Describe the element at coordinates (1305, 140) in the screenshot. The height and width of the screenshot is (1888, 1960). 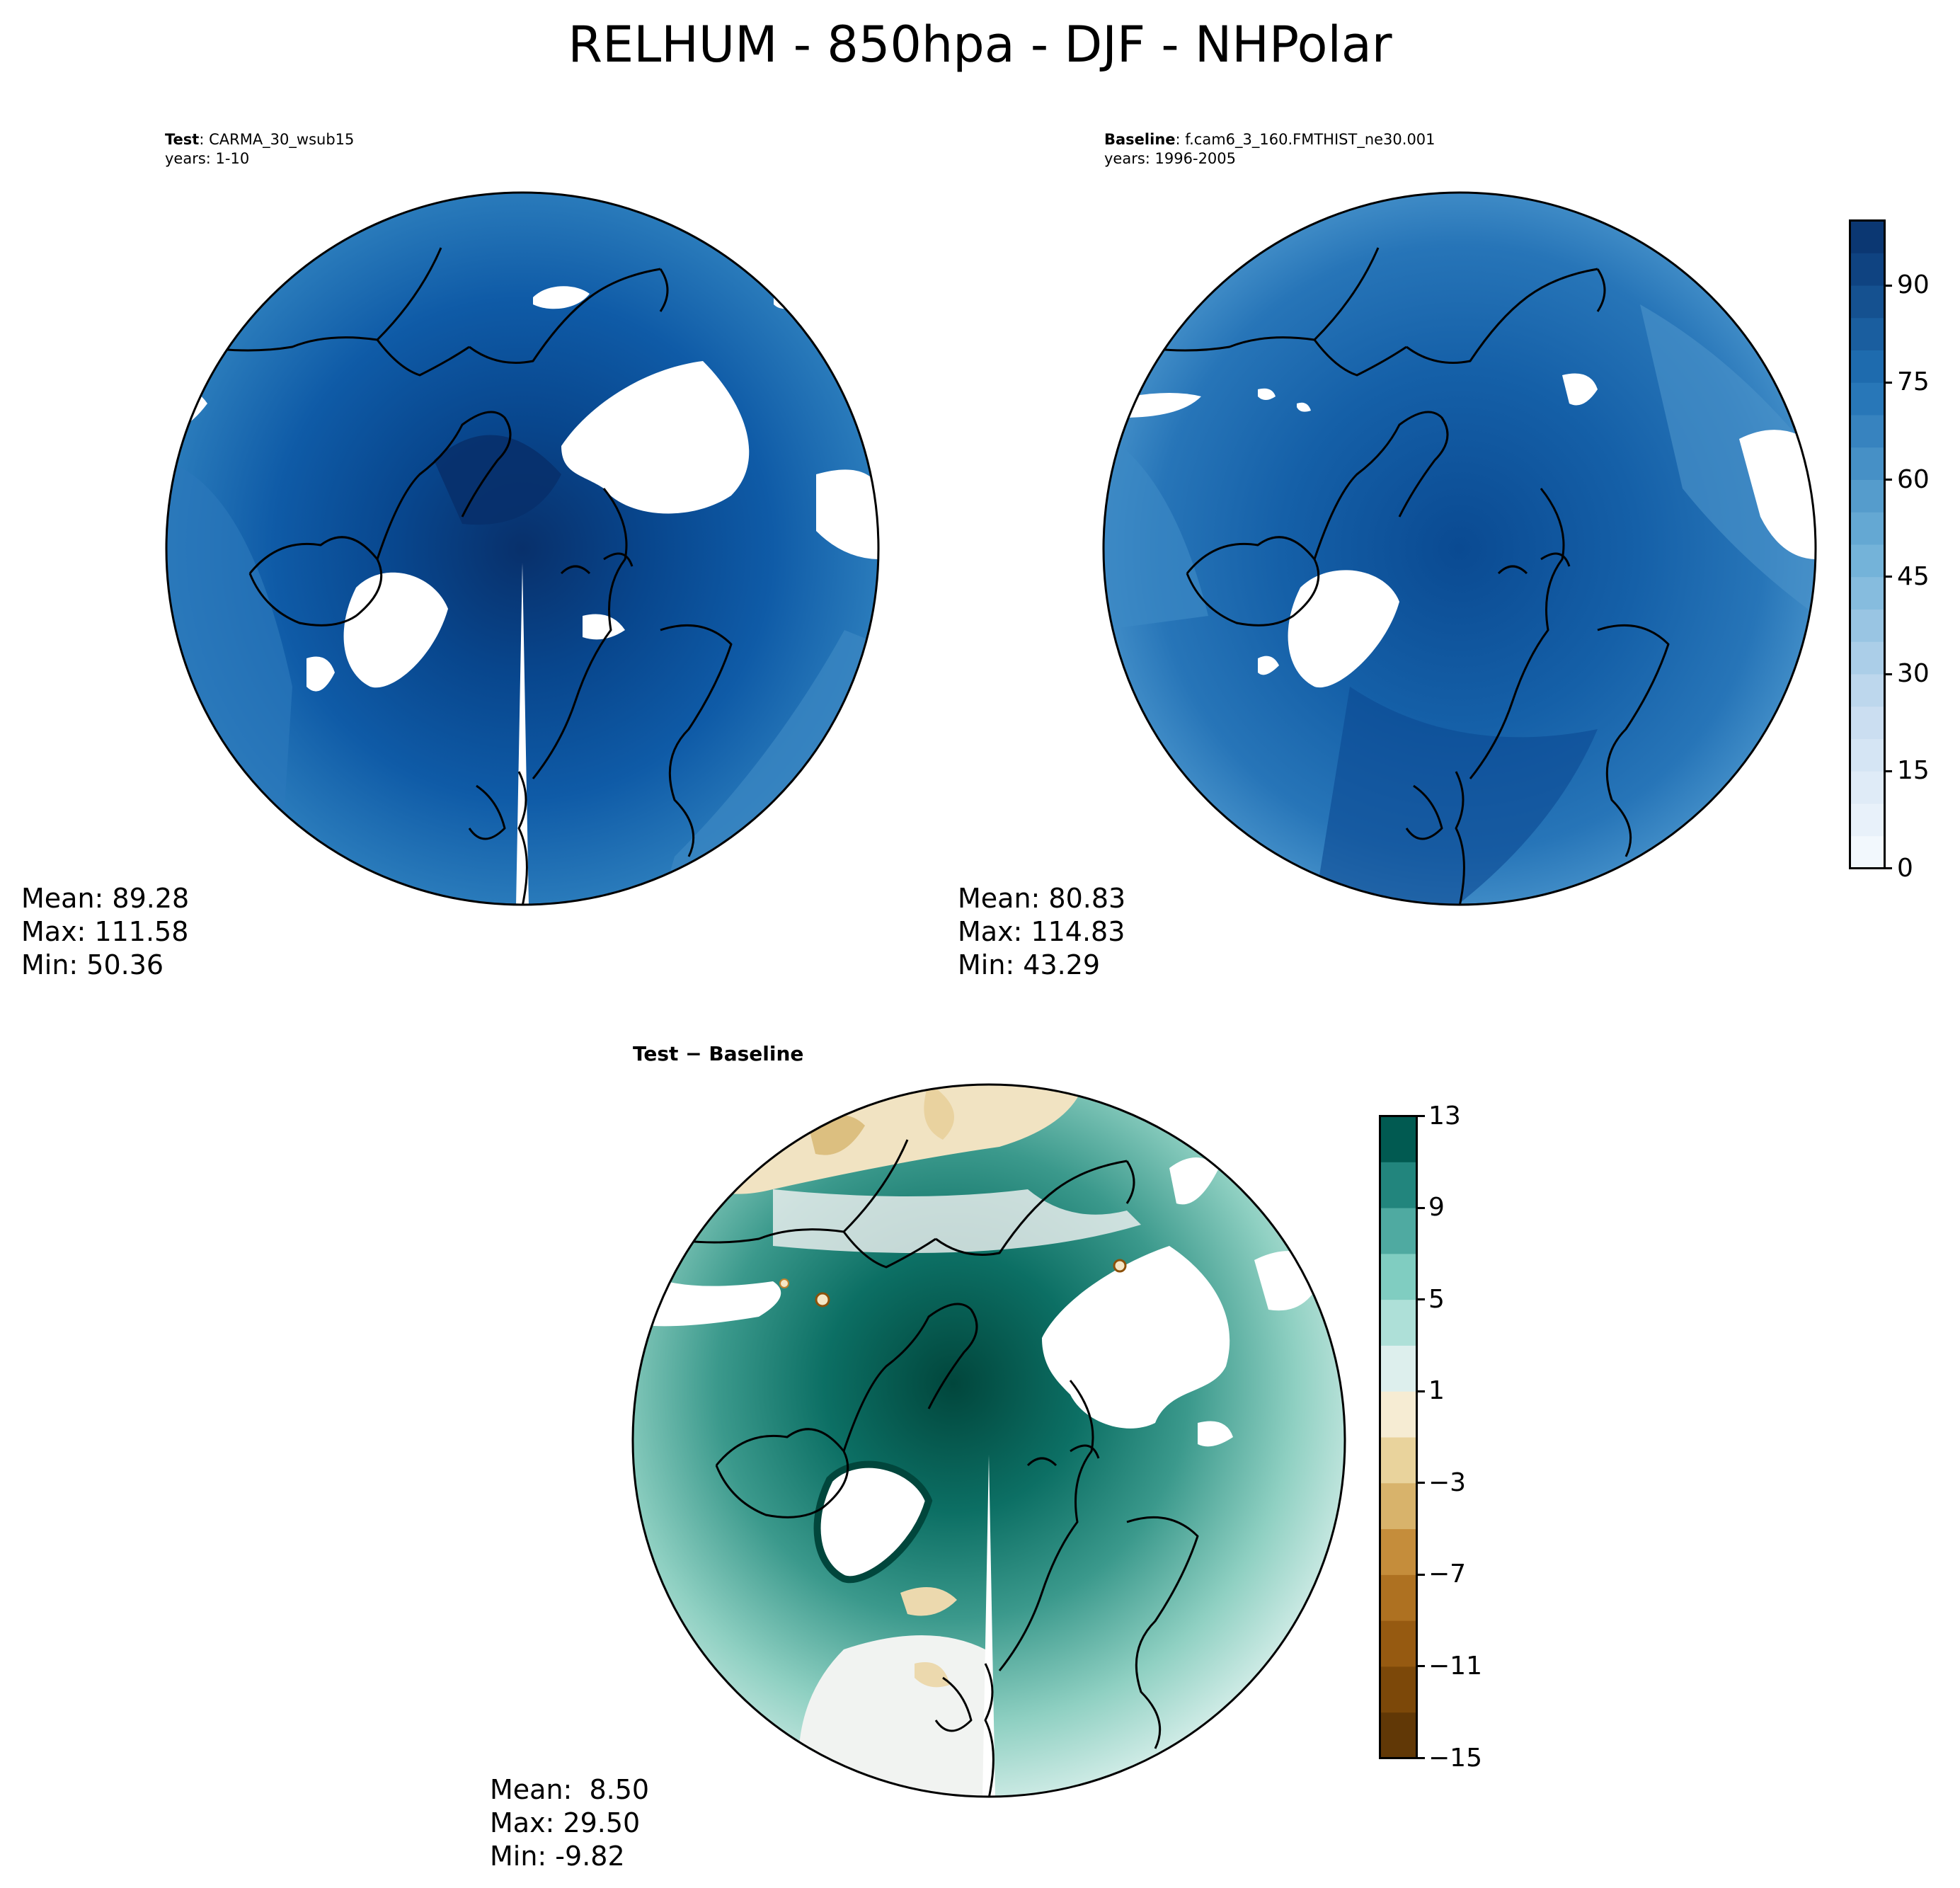
I see `baseline-label-case: : f.cam6_3_160.FMTHIST_ne30.001` at that location.